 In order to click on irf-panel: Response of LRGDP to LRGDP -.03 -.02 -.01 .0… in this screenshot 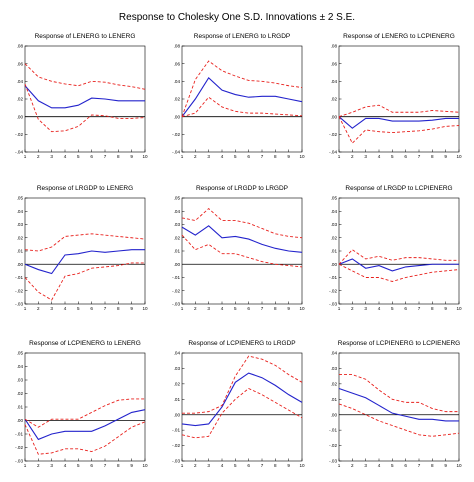, I will do `click(238, 248)`.